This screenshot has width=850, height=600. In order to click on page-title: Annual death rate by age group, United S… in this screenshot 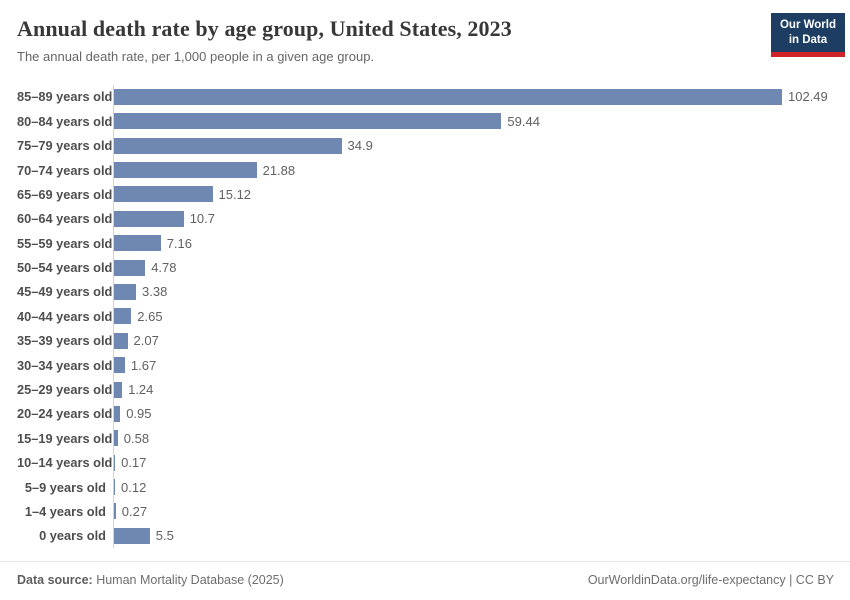, I will do `click(264, 28)`.